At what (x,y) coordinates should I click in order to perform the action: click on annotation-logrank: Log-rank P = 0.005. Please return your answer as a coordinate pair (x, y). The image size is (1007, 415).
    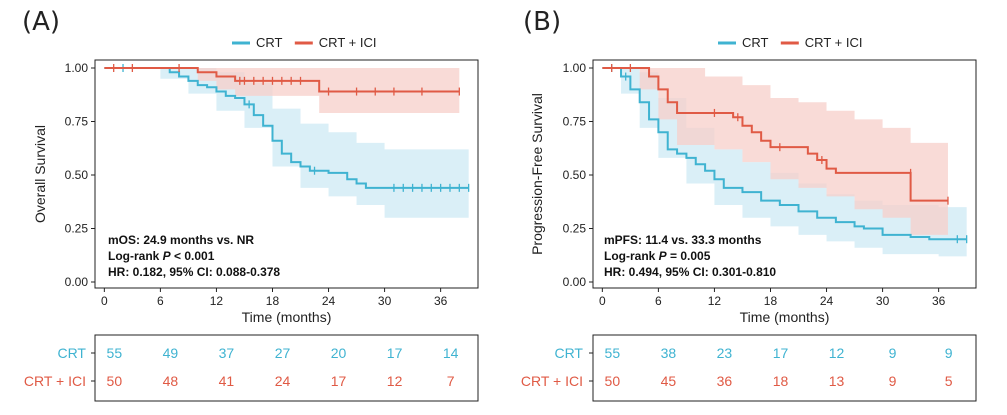
    Looking at the image, I should click on (657, 256).